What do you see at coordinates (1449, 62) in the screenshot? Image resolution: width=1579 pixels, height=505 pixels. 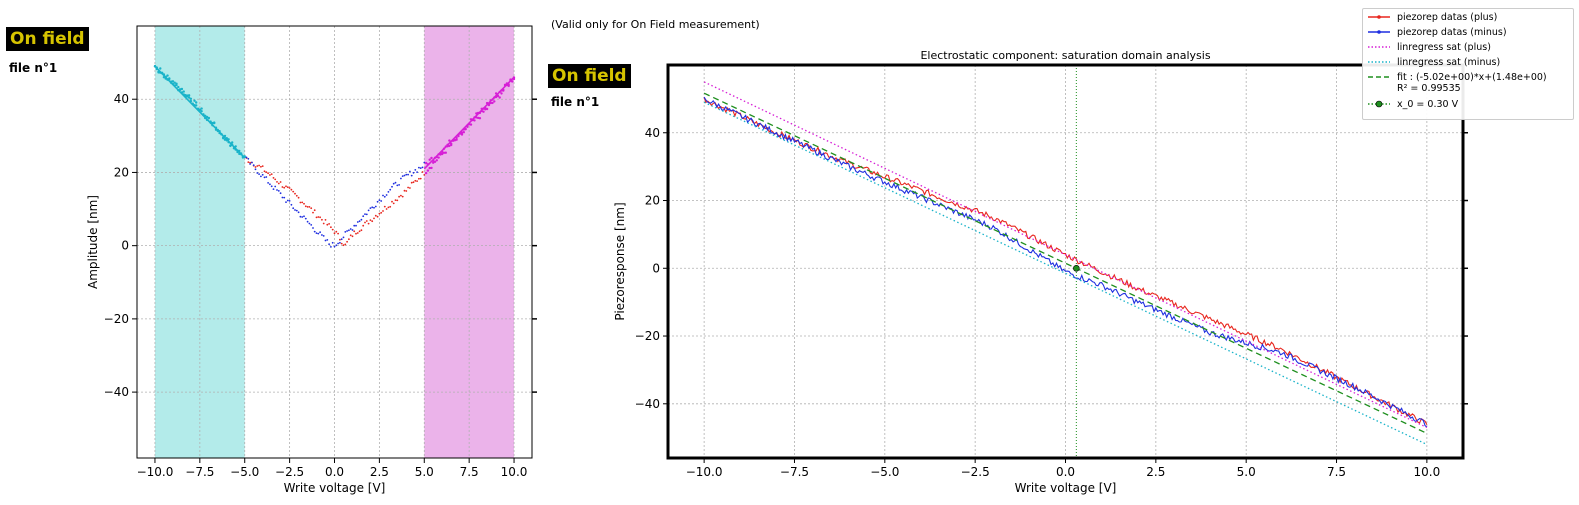 I see `legend-label-4: linregress sat (minus)` at bounding box center [1449, 62].